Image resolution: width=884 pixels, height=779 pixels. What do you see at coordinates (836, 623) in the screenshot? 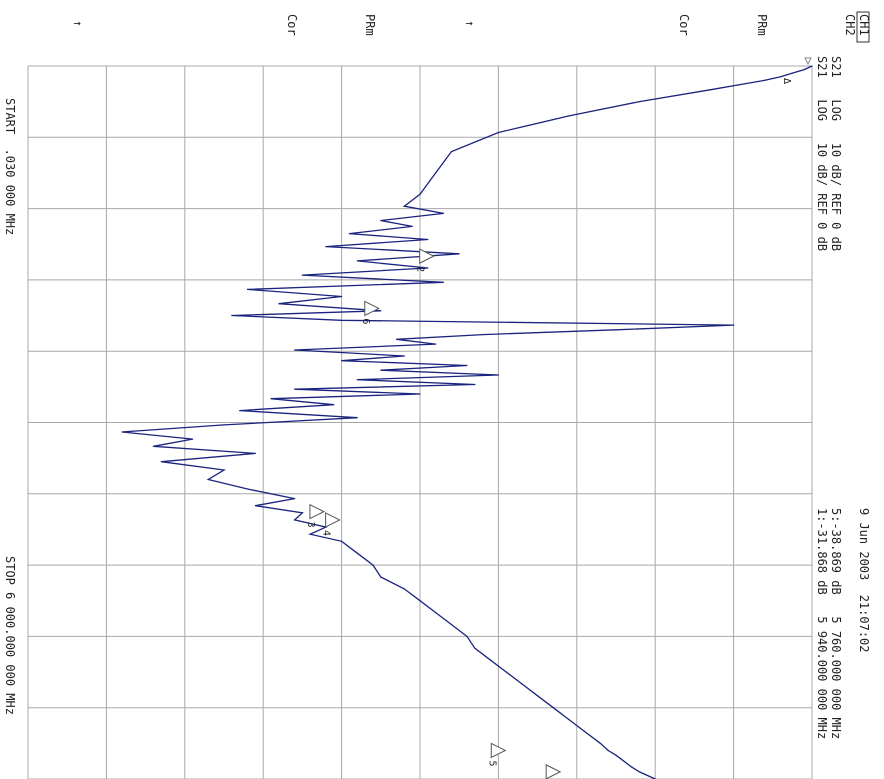
I see `marker5-readout: 5:-38.869 dB 5 760.000 000 MHz` at bounding box center [836, 623].